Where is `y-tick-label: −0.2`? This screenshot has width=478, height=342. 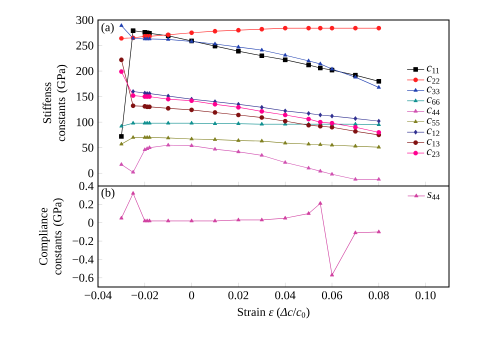 y-tick-label: −0.2 is located at coordinates (83, 241).